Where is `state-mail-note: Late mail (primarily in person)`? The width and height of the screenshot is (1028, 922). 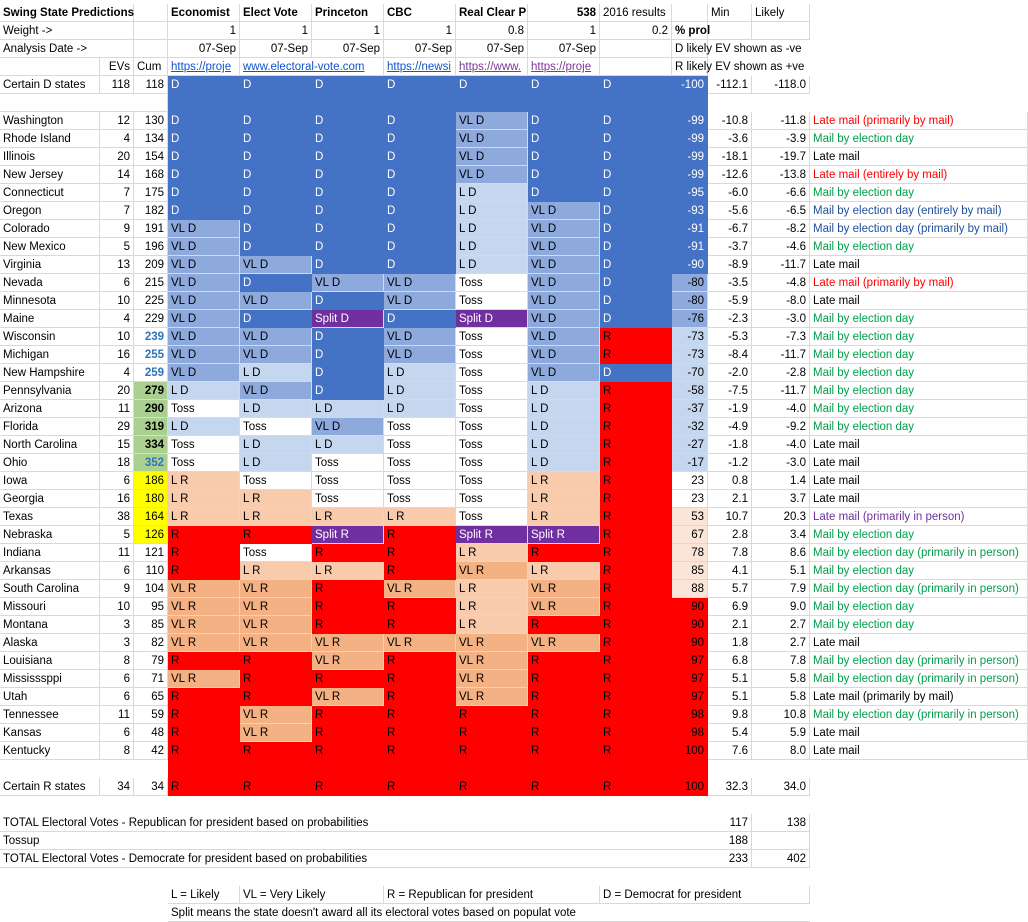 state-mail-note: Late mail (primarily in person) is located at coordinates (919, 517).